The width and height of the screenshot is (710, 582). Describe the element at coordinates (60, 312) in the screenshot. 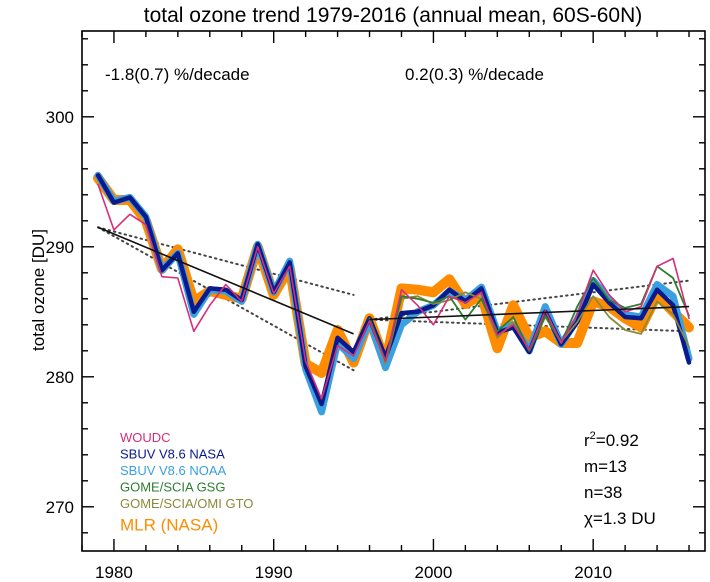

I see `y-tick-labels: 270 280 290 300` at that location.